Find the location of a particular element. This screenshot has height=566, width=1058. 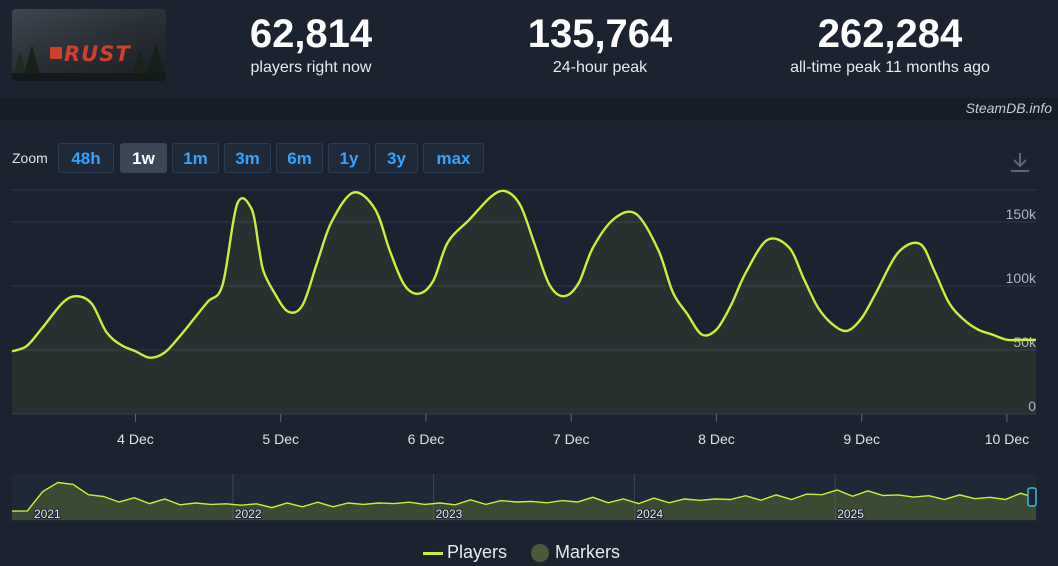

current-players-value: 62,814 is located at coordinates (311, 34).